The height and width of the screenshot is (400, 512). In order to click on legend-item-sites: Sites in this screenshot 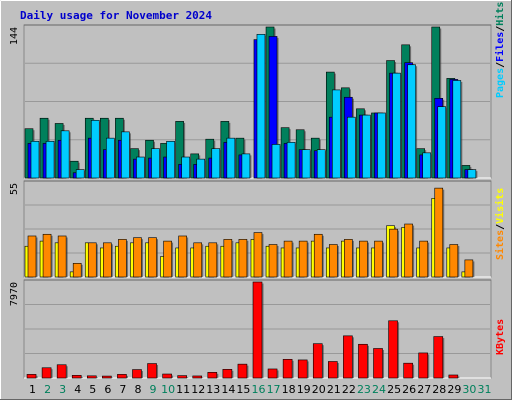, I will do `click(500, 245)`.